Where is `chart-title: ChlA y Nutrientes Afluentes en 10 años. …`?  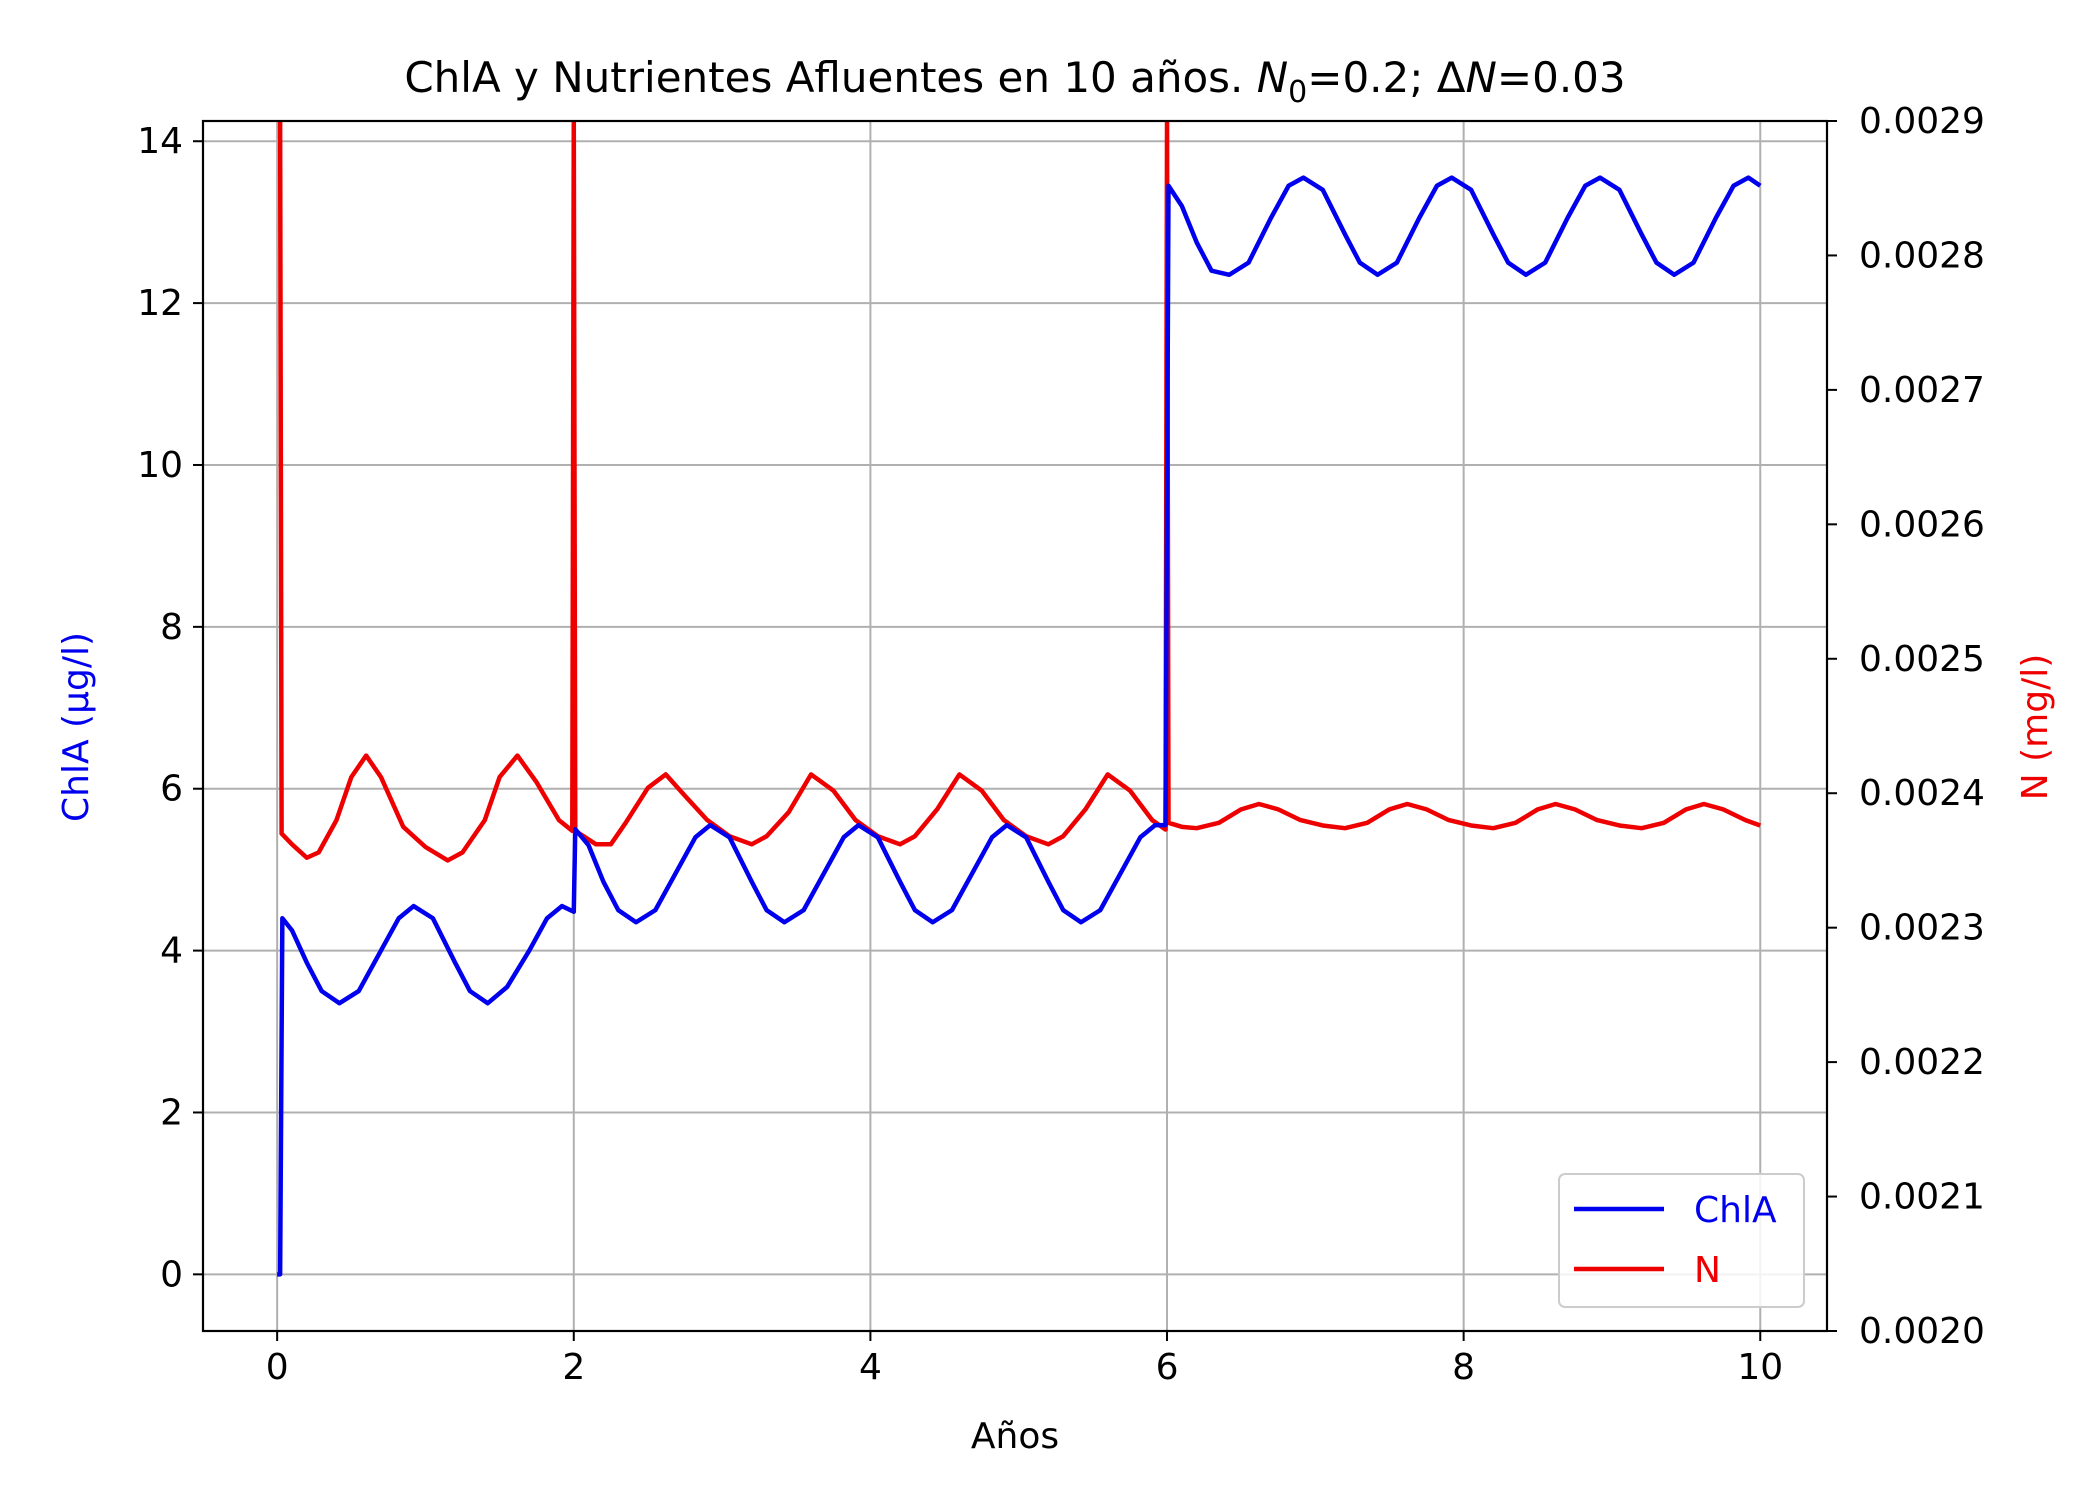
chart-title: ChlA y Nutrientes Afluentes en 10 años. … is located at coordinates (1014, 81).